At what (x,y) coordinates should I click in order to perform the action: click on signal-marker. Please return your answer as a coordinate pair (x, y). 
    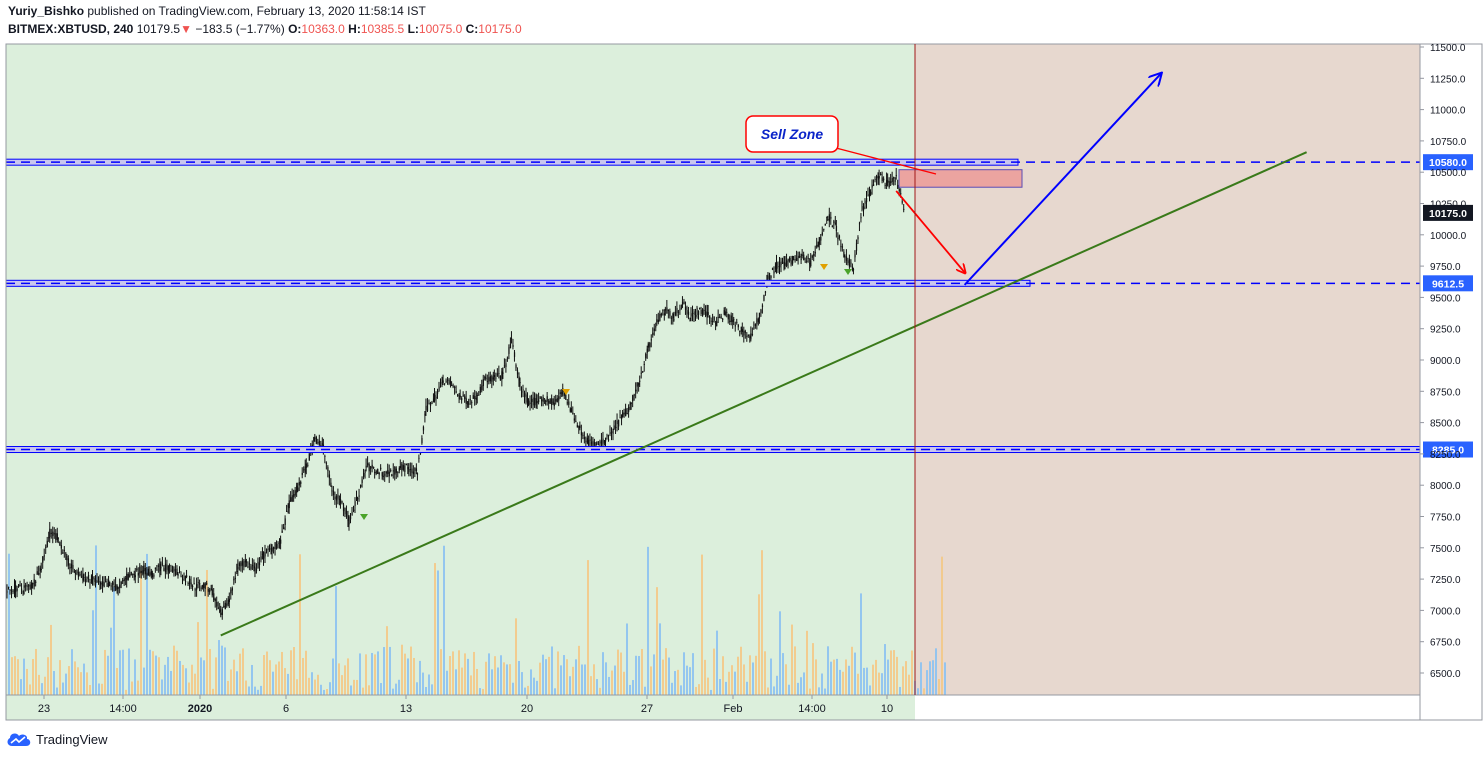
    Looking at the image, I should click on (364, 517).